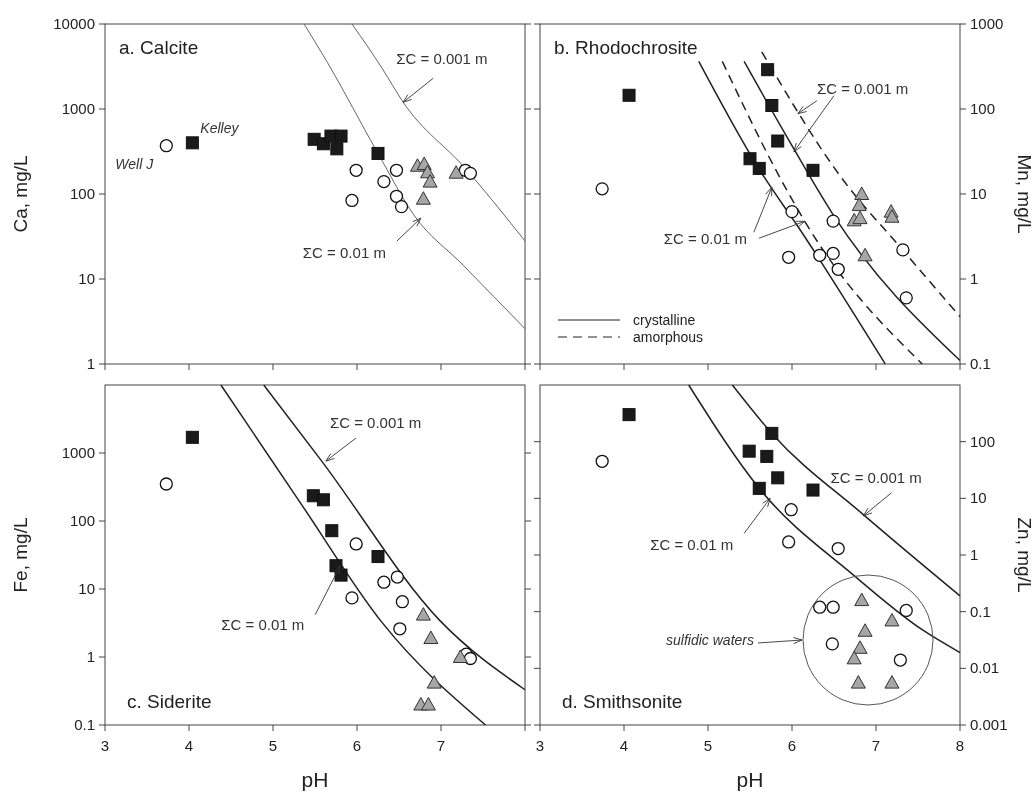 This screenshot has width=1035, height=802. I want to click on text: b. Rhodochrosite, so click(626, 47).